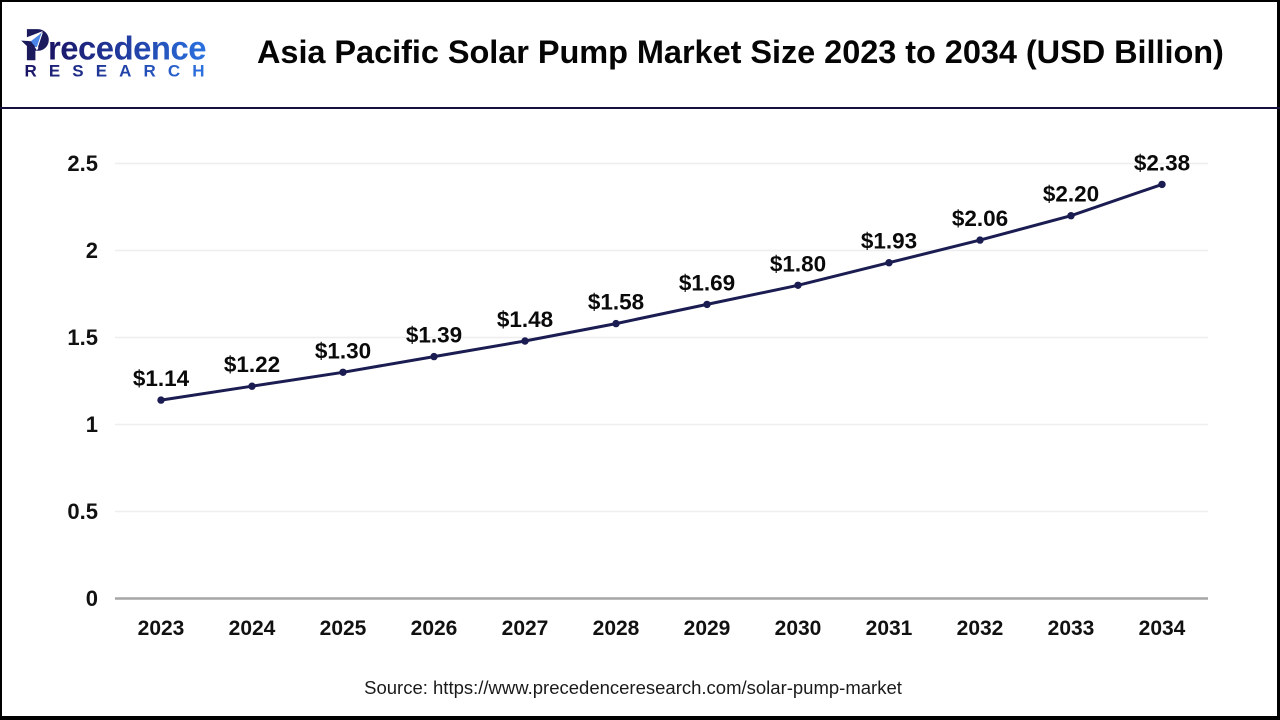  Describe the element at coordinates (980, 628) in the screenshot. I see `svg-text: 2032` at that location.